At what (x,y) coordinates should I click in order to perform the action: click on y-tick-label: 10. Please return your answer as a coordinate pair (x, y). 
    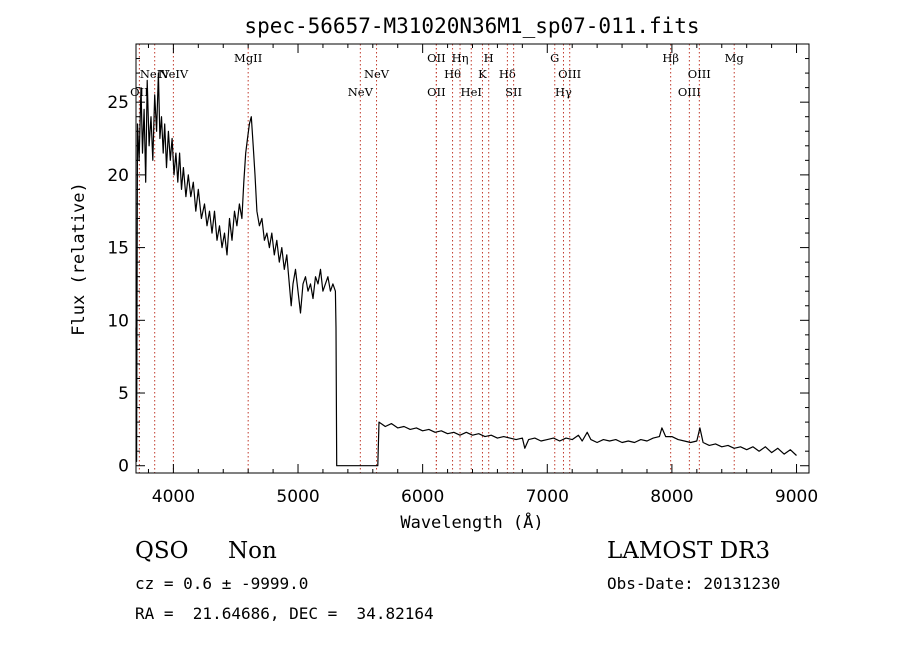
    Looking at the image, I should click on (118, 321).